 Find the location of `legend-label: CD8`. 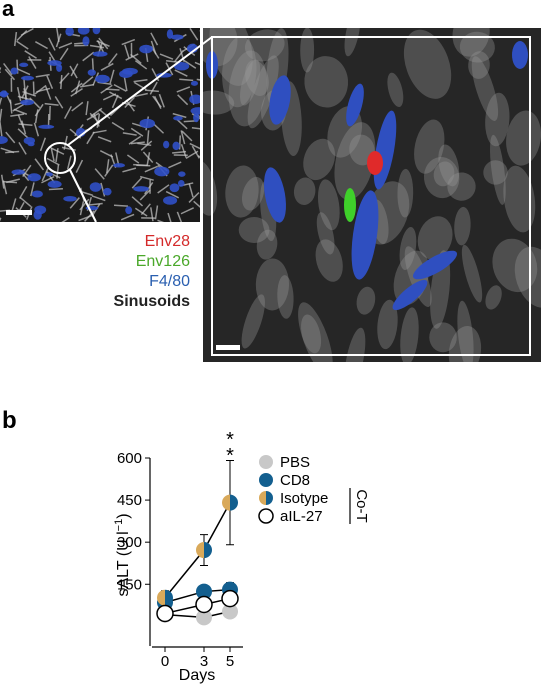

legend-label: CD8 is located at coordinates (295, 480).